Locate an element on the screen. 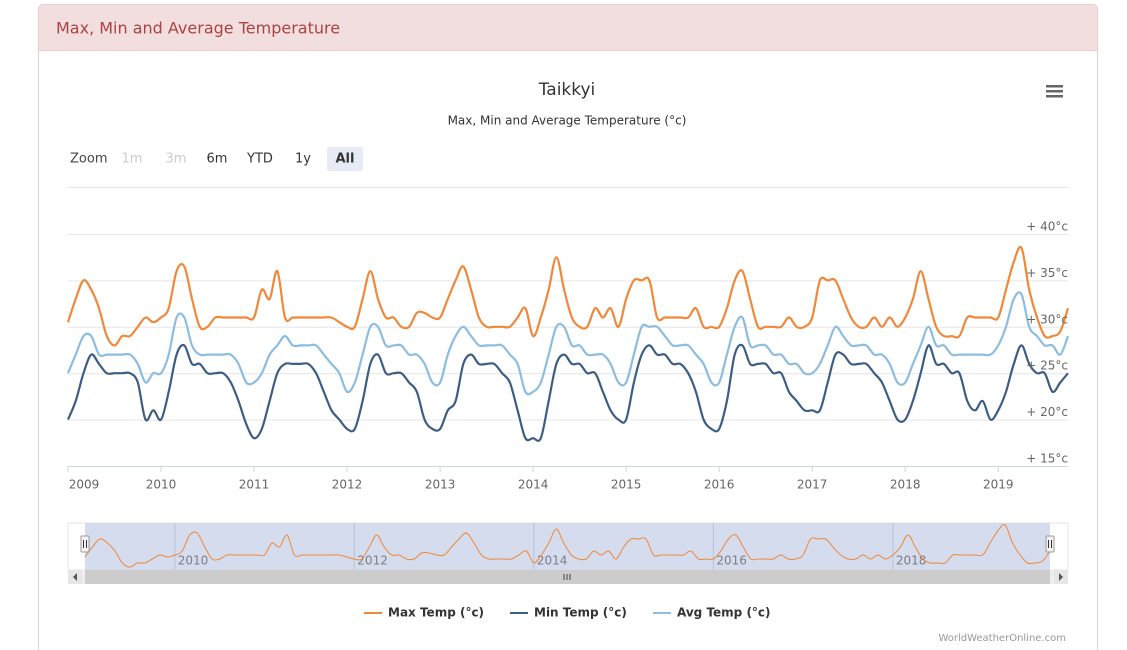 The width and height of the screenshot is (1127, 650). x-tick-label: 2014 is located at coordinates (533, 485).